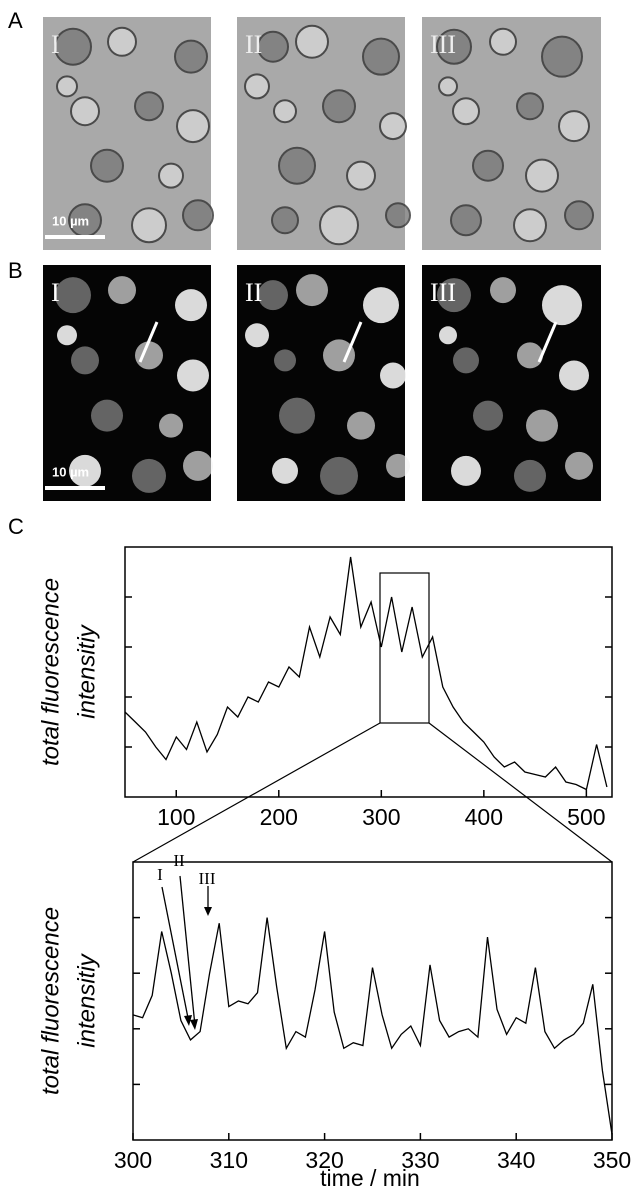  Describe the element at coordinates (586, 817) in the screenshot. I see `x-tick-label: 500` at that location.